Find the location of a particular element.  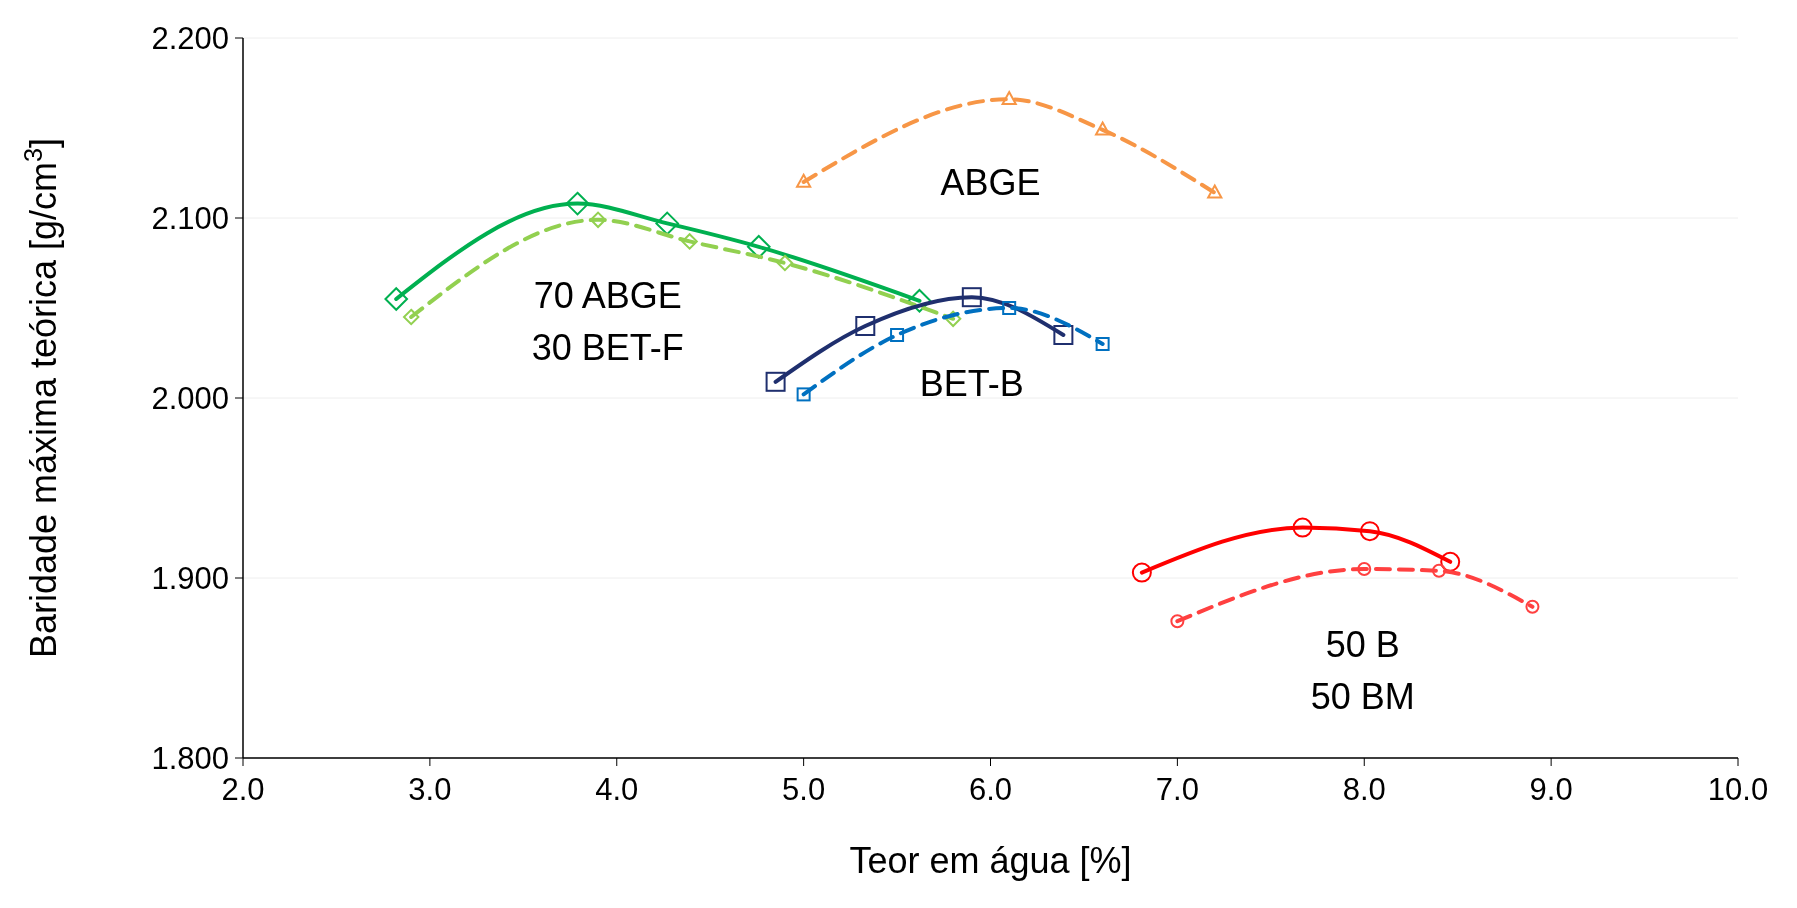

x-tick-label: 4.0 is located at coordinates (617, 789).